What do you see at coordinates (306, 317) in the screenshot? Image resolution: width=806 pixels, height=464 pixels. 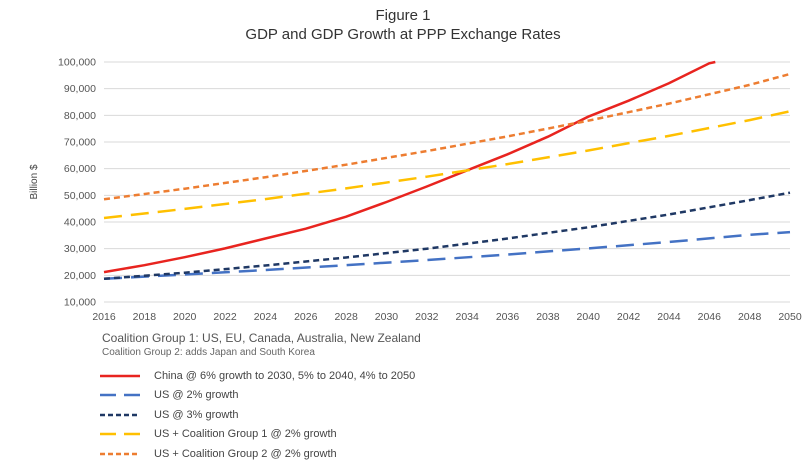 I see `x-tick-label: 2026` at bounding box center [306, 317].